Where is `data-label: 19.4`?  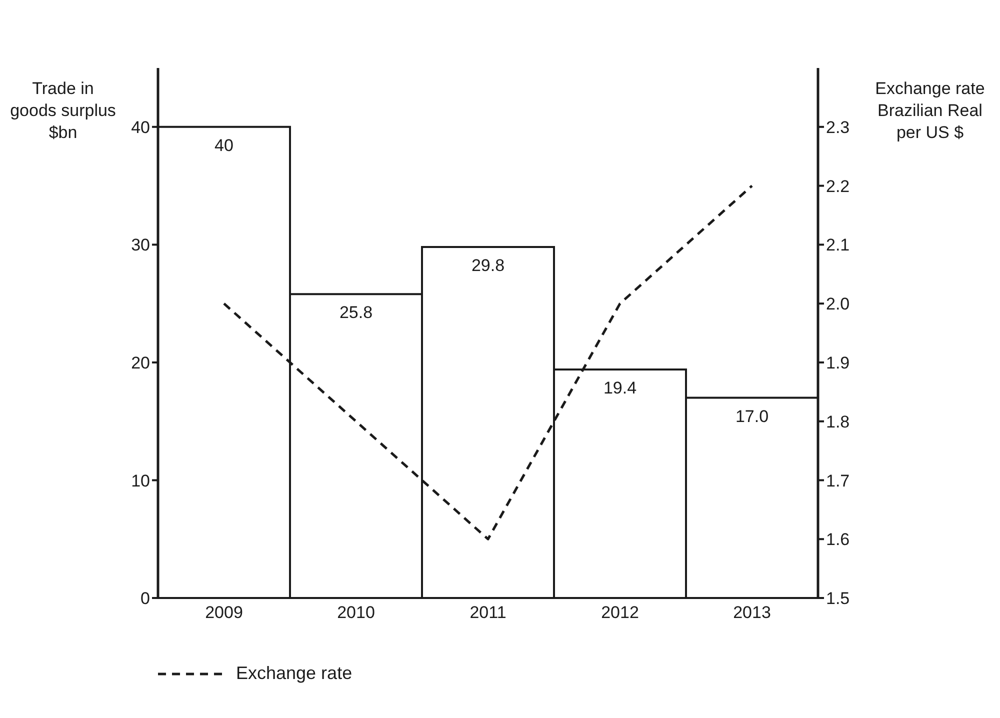 data-label: 19.4 is located at coordinates (620, 388).